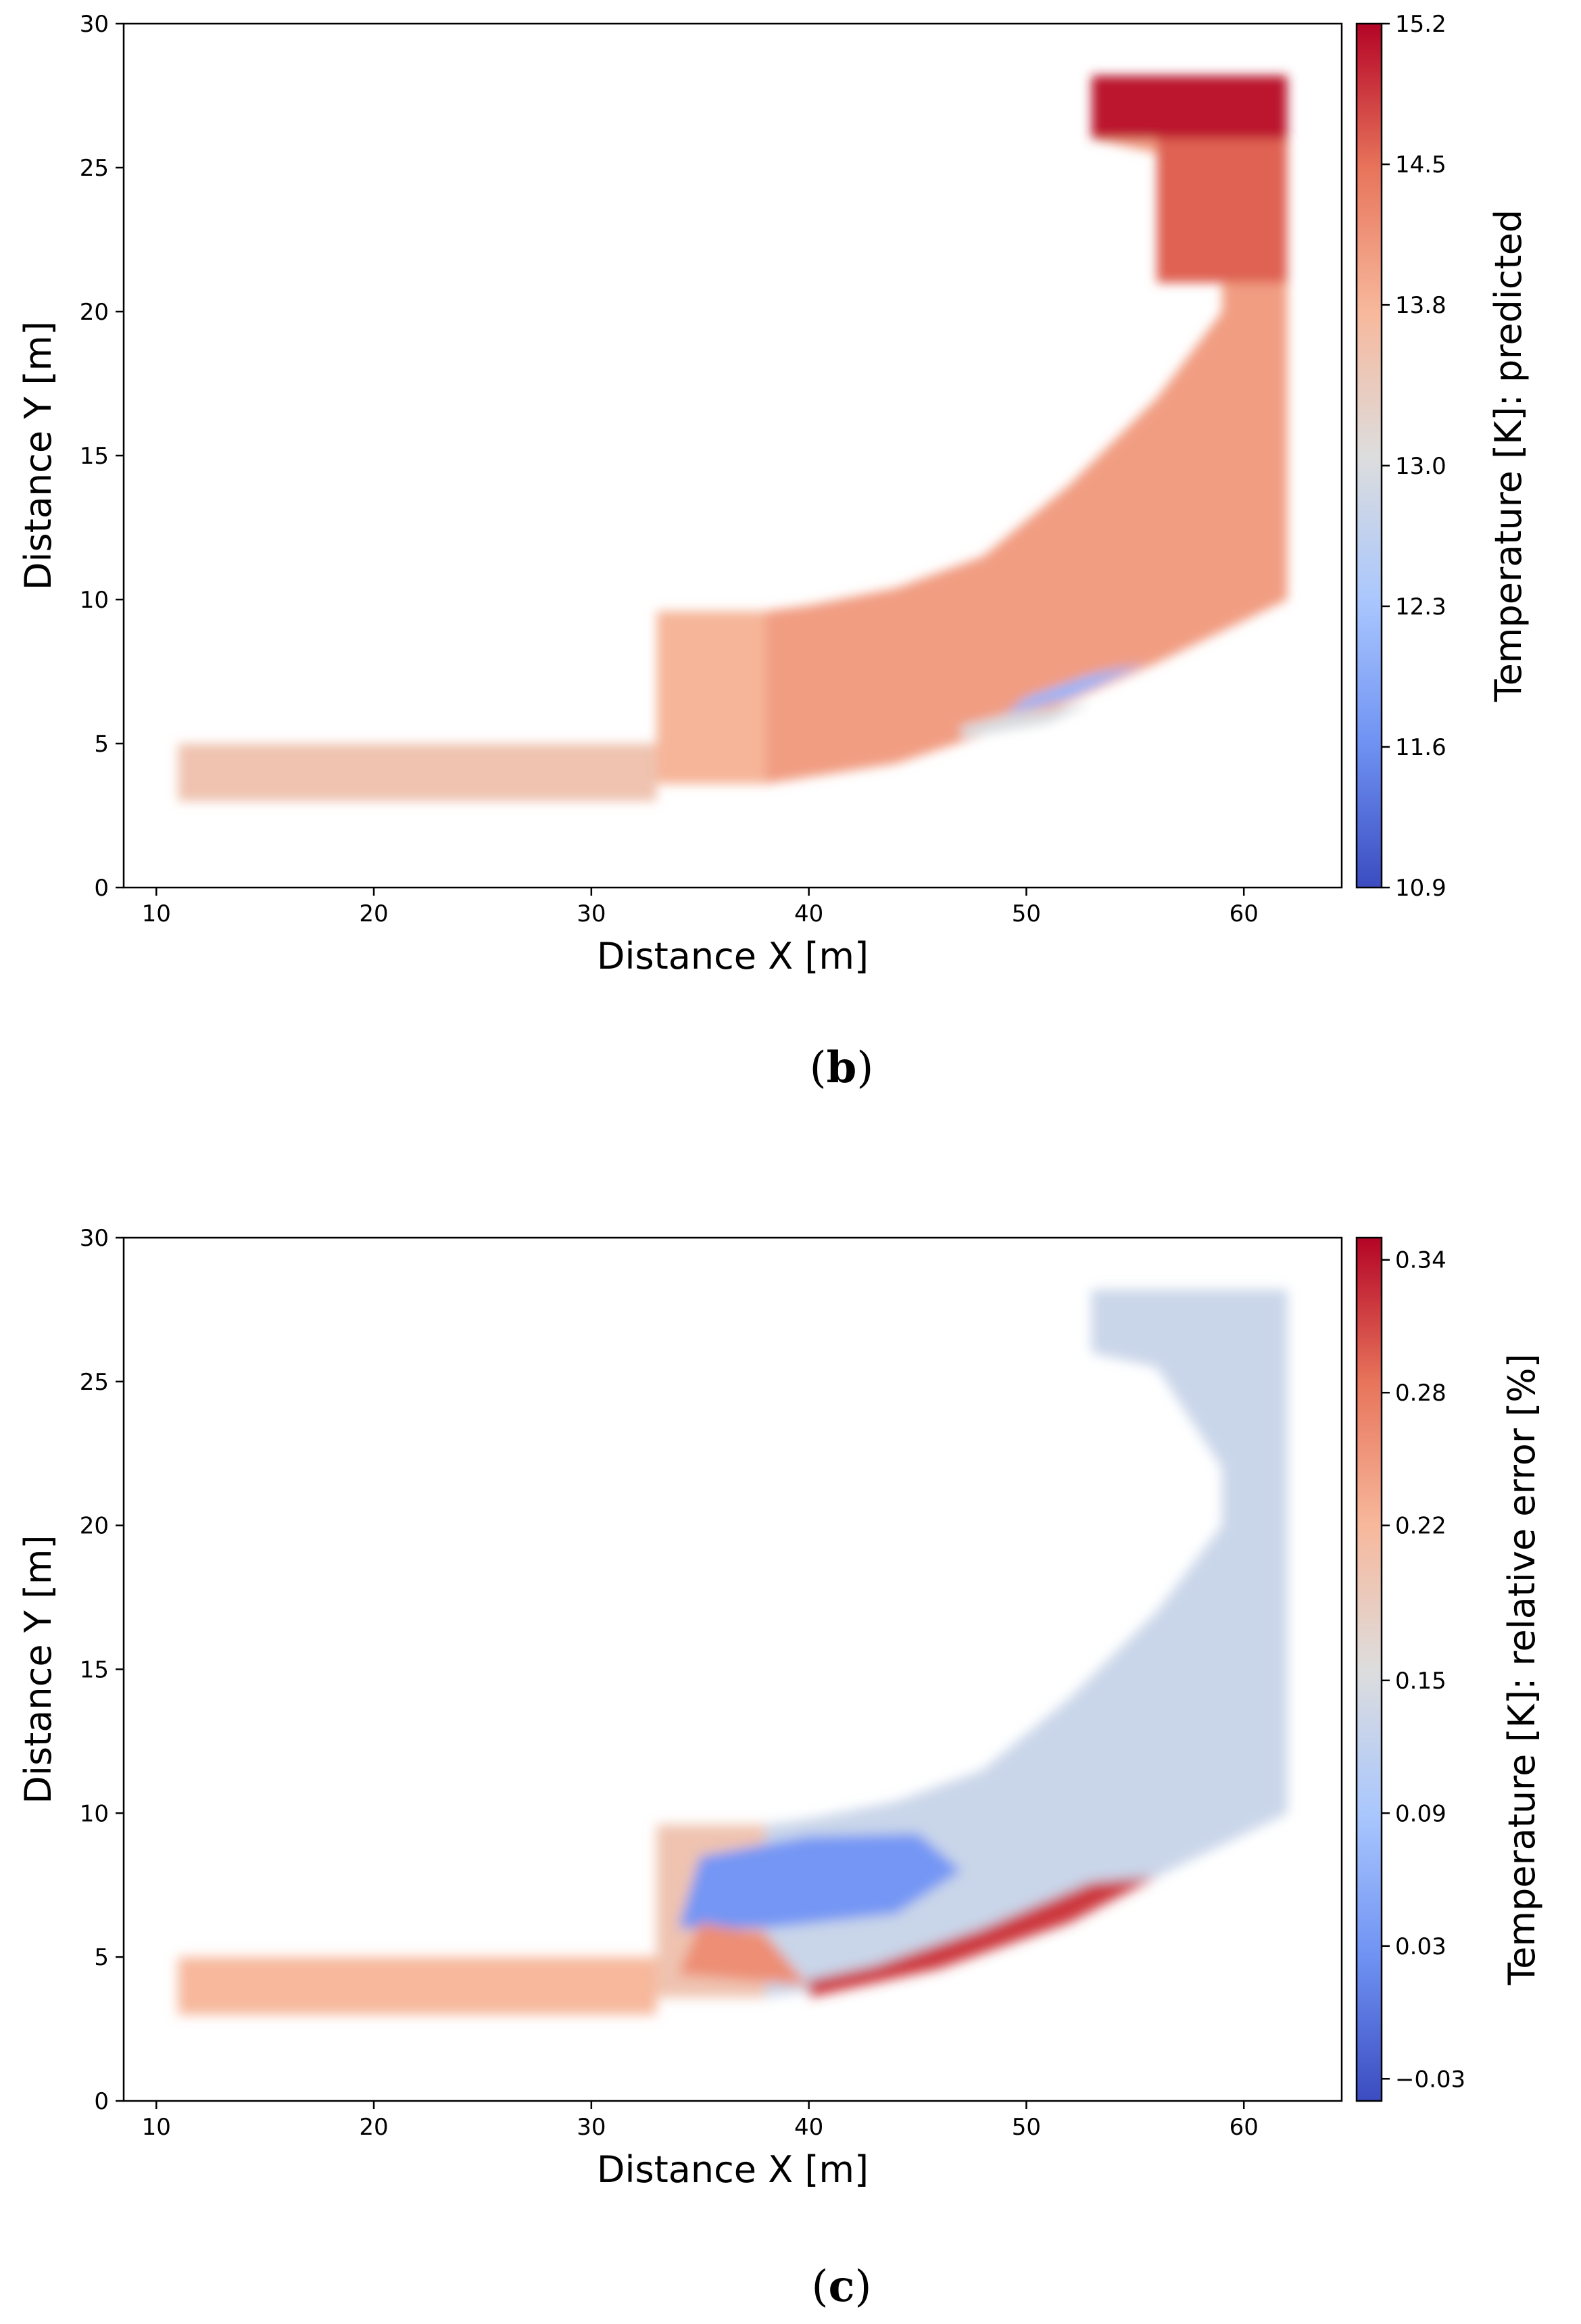 The height and width of the screenshot is (2324, 1581). I want to click on panel-label-b-letter: b, so click(842, 1068).